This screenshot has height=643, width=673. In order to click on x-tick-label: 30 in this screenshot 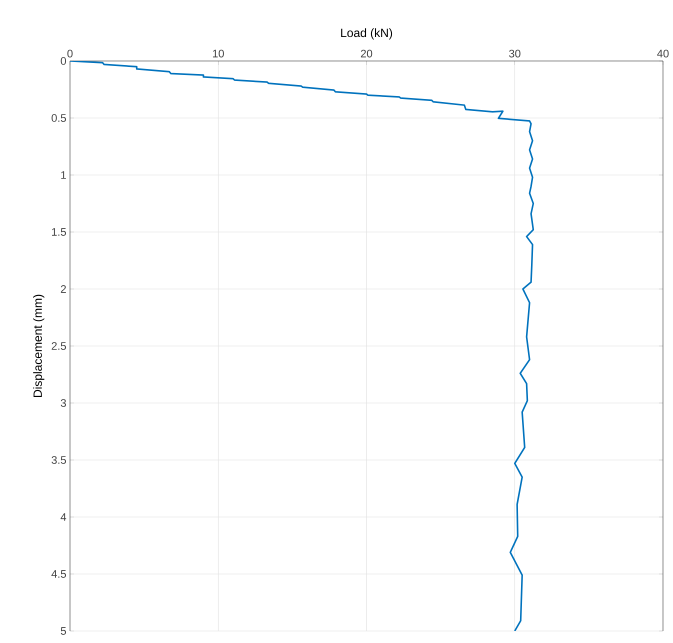, I will do `click(514, 54)`.